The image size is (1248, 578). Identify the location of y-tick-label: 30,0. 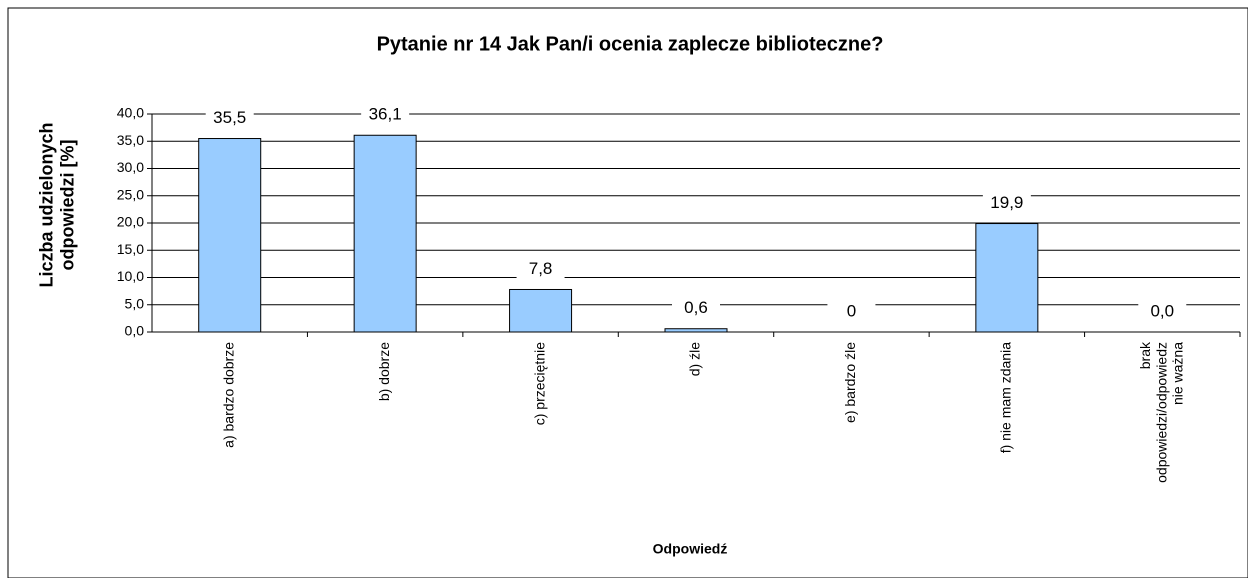
(130, 167).